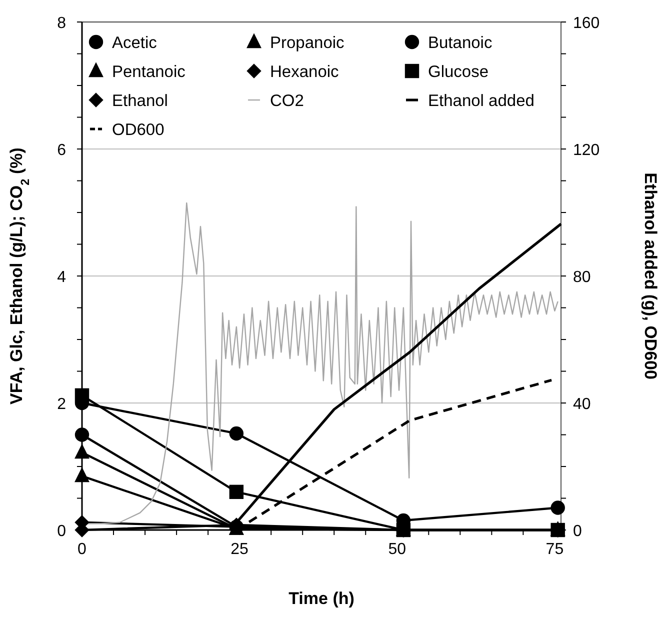 The width and height of the screenshot is (663, 617). I want to click on y2-tick-label: 0, so click(577, 531).